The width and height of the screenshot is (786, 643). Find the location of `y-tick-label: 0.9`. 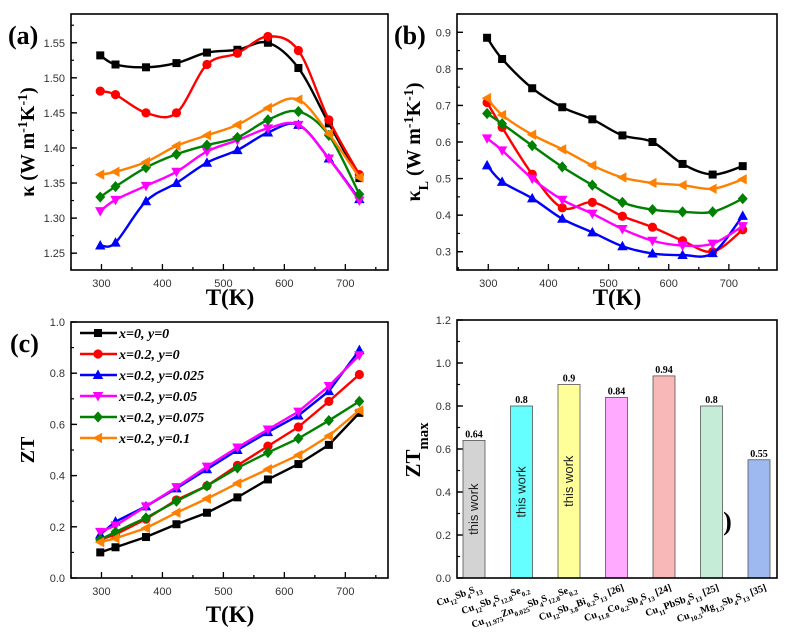

y-tick-label: 0.9 is located at coordinates (443, 33).